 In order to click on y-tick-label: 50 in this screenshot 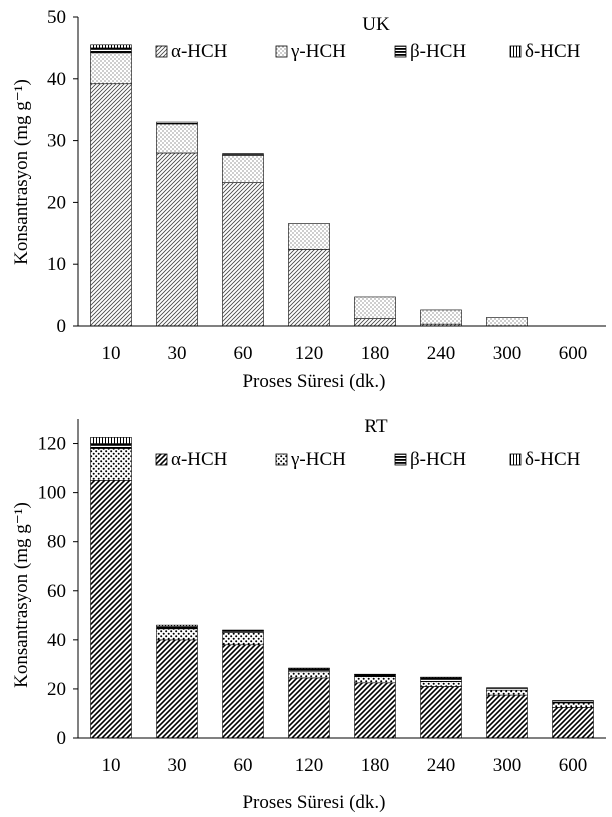, I will do `click(56, 17)`.